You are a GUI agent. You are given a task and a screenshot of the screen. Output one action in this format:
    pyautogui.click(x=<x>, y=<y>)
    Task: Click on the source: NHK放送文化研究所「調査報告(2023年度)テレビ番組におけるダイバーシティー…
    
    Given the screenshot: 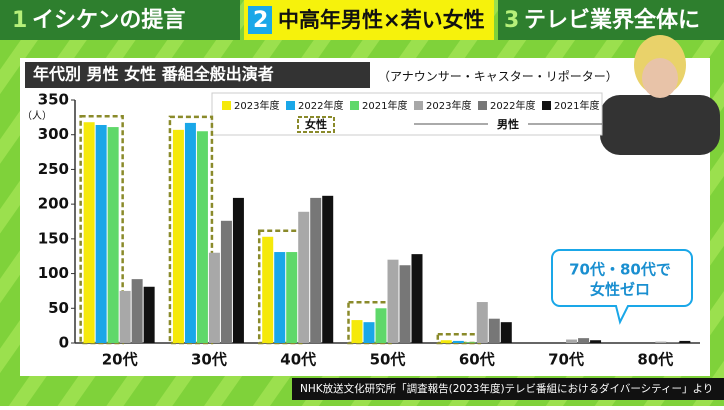 What is the action you would take?
    pyautogui.click(x=506, y=388)
    